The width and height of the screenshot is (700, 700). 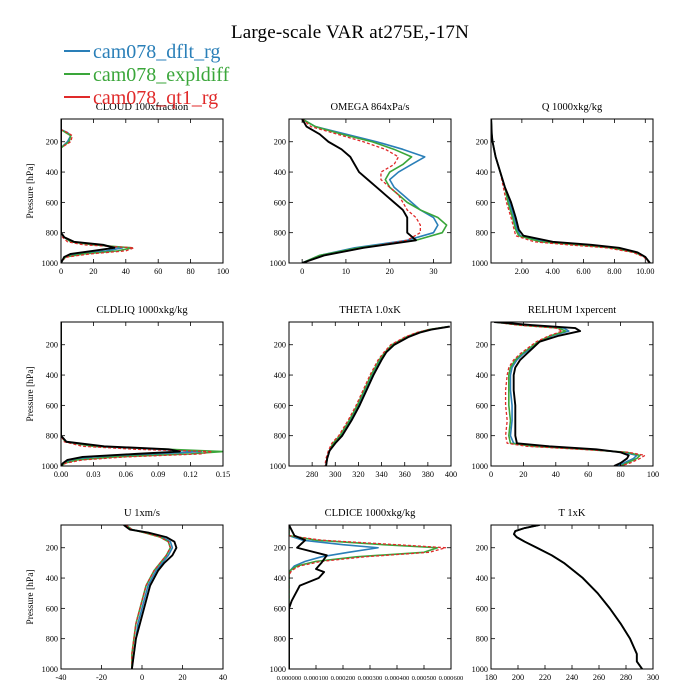 What do you see at coordinates (553, 271) in the screenshot?
I see `x-tick-label: 4.00` at bounding box center [553, 271].